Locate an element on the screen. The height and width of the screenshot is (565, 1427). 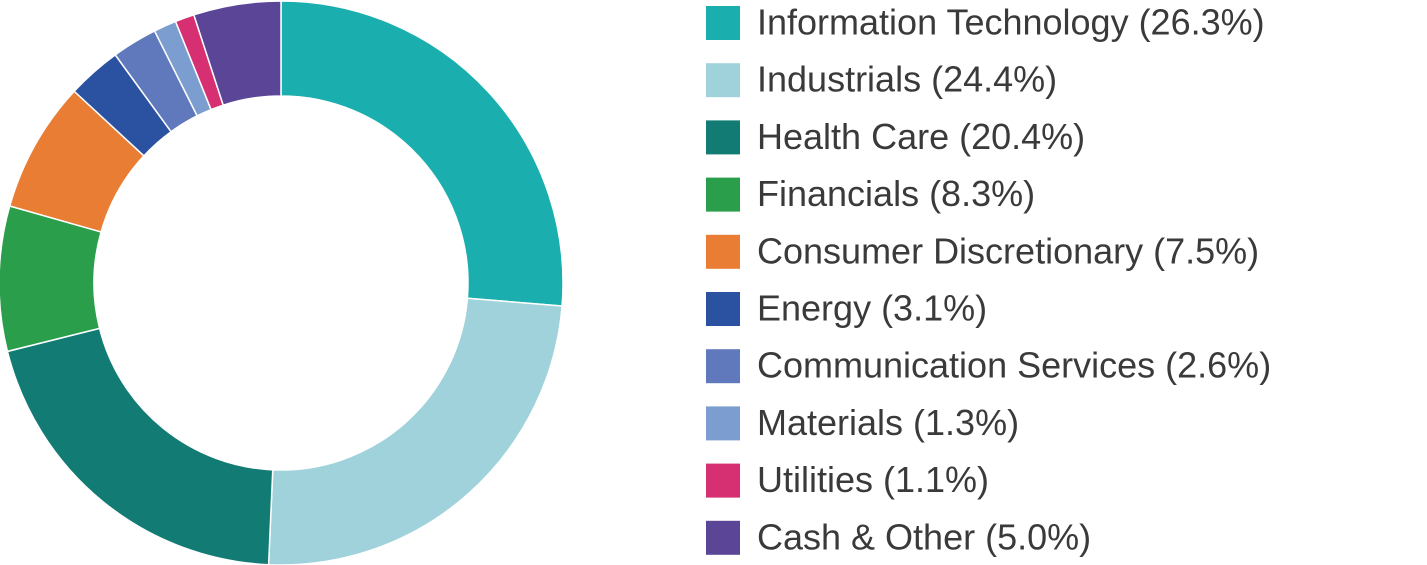
legend-label: Communication Services (2.6%) is located at coordinates (1014, 365).